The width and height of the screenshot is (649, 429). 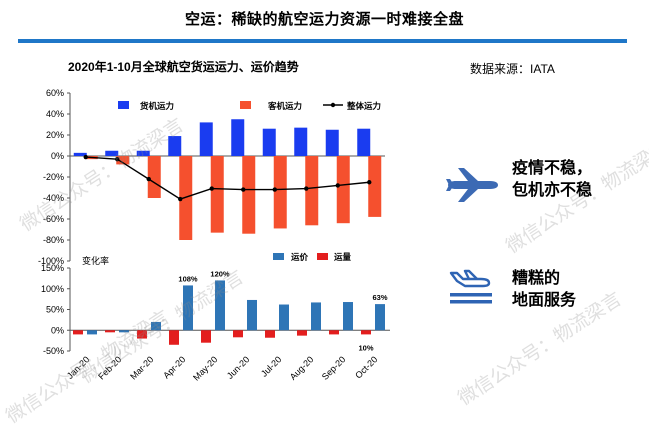 What do you see at coordinates (552, 180) in the screenshot?
I see `side-panel-capacity: 疫情不稳， 包机亦不稳` at bounding box center [552, 180].